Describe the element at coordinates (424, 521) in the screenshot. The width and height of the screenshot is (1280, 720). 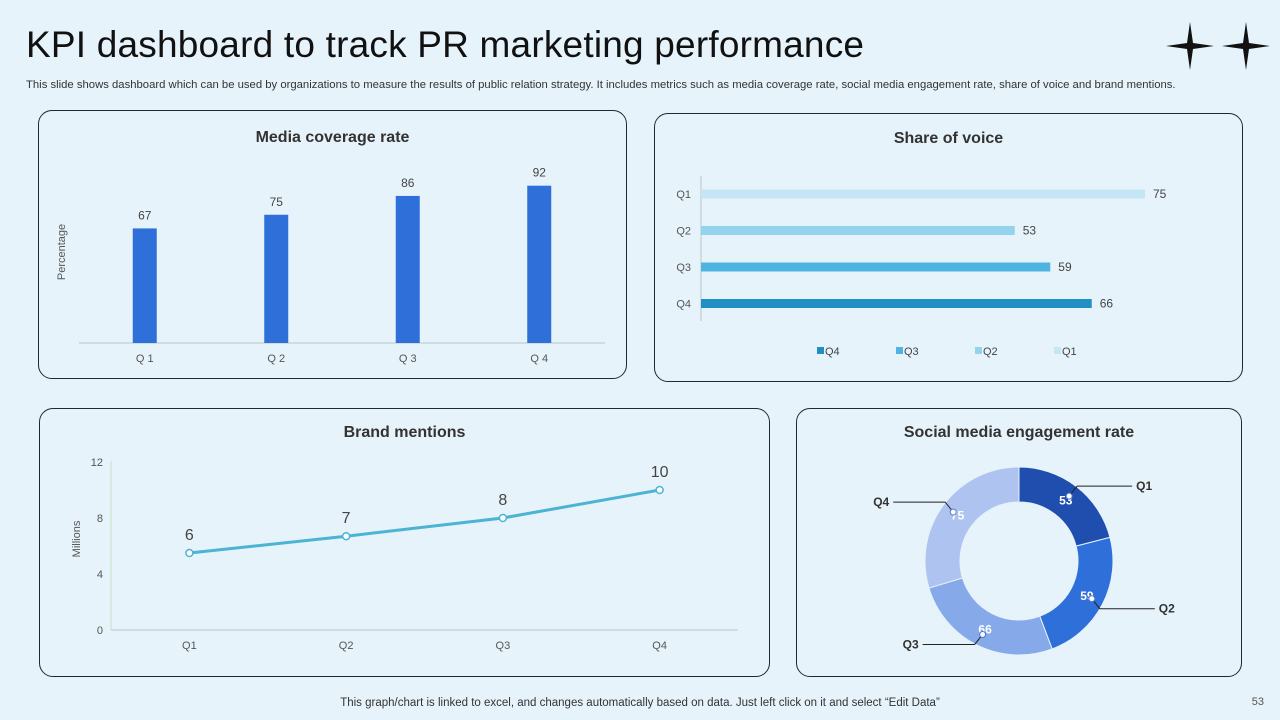
I see `brand-series-line` at that location.